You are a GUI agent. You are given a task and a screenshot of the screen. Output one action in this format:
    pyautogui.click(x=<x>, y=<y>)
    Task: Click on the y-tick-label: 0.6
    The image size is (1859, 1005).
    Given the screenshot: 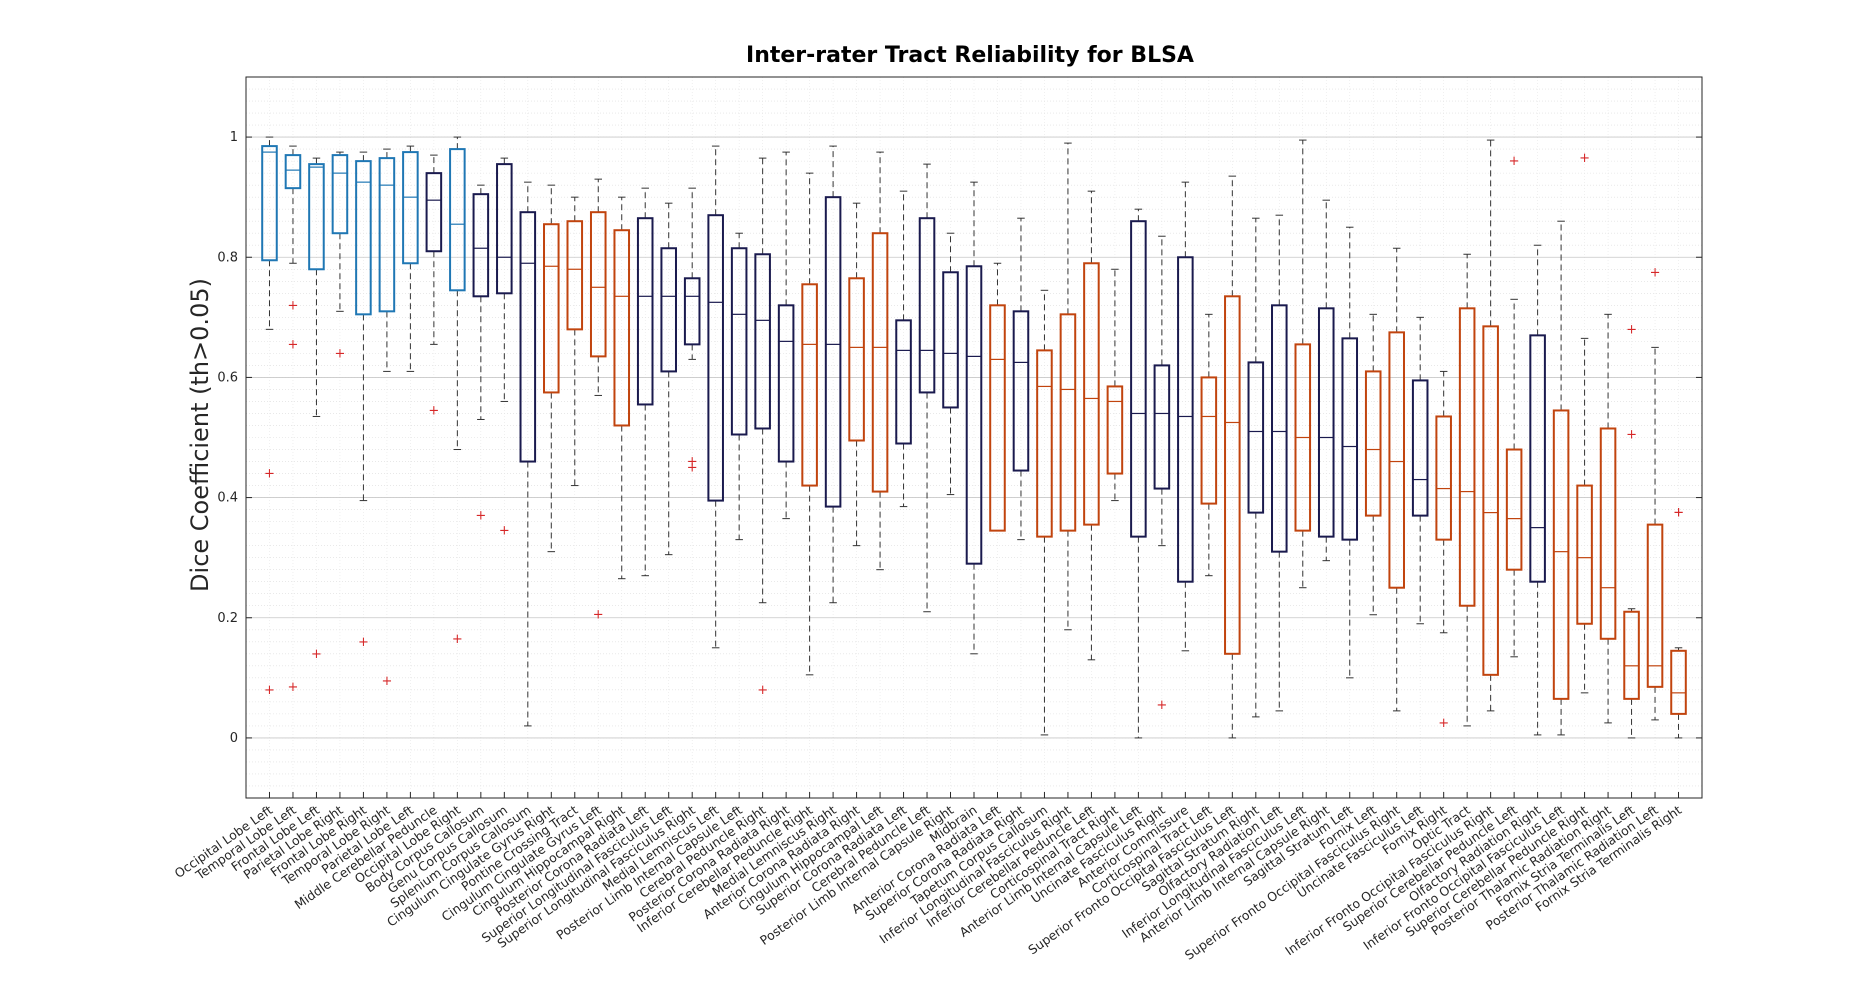 What is the action you would take?
    pyautogui.click(x=227, y=377)
    